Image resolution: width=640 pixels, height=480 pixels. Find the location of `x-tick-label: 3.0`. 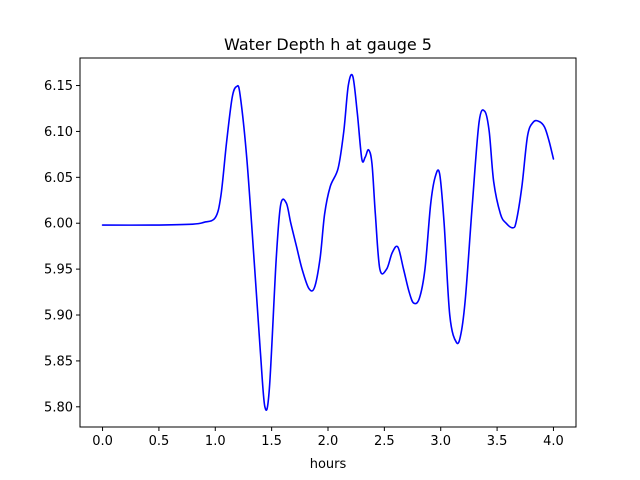

x-tick-label: 3.0 is located at coordinates (440, 441).